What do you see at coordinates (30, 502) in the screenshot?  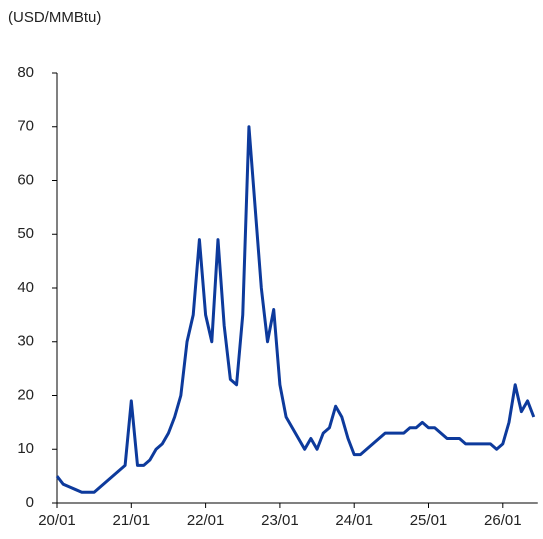 I see `y-tick-label: 0` at bounding box center [30, 502].